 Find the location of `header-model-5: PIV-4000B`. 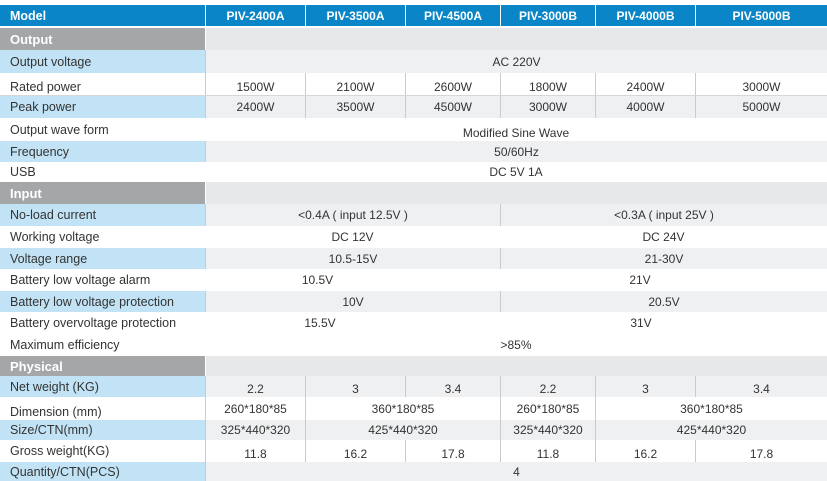

header-model-5: PIV-4000B is located at coordinates (645, 15).